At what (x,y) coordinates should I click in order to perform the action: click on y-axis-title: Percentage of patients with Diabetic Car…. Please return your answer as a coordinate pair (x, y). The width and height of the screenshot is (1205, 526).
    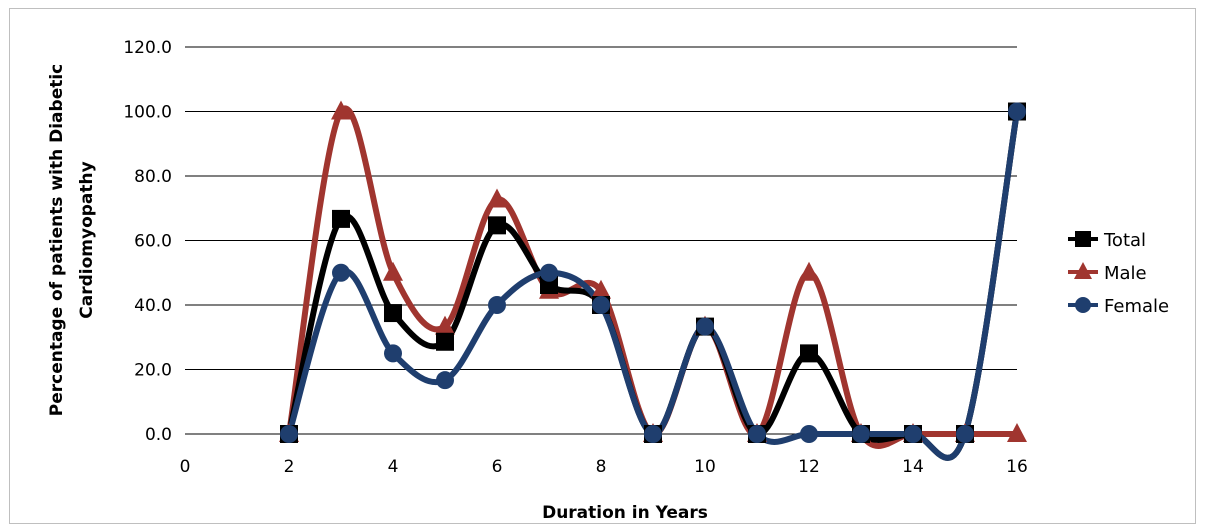
    Looking at the image, I should click on (72, 240).